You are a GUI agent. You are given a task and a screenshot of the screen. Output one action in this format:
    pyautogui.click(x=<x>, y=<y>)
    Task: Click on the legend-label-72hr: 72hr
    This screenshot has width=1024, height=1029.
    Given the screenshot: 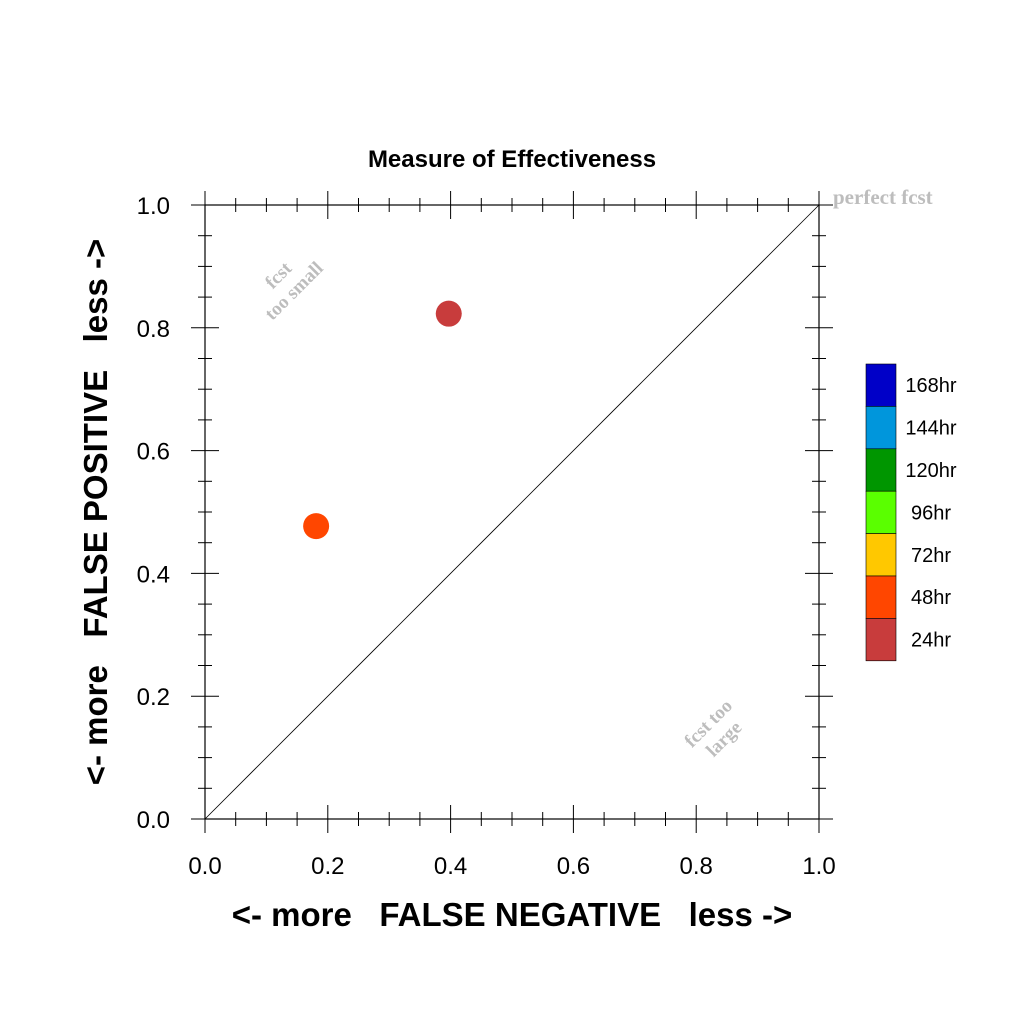 What is the action you would take?
    pyautogui.click(x=931, y=556)
    